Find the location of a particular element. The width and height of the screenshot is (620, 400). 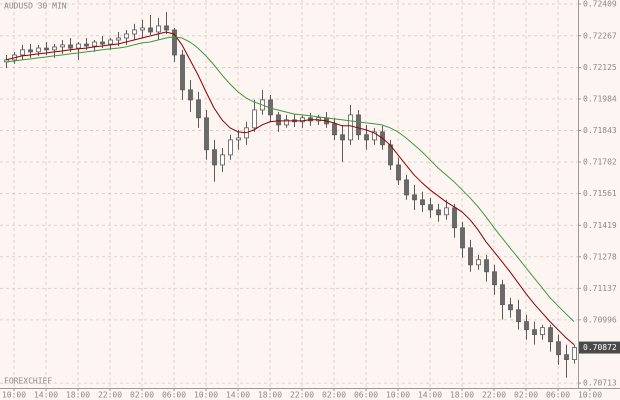

last-price-label: 0.70872 is located at coordinates (600, 347).